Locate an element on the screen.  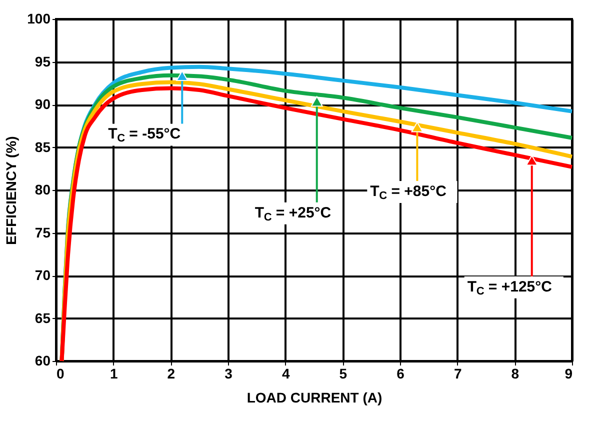
y-tick-label: 100 is located at coordinates (39, 18).